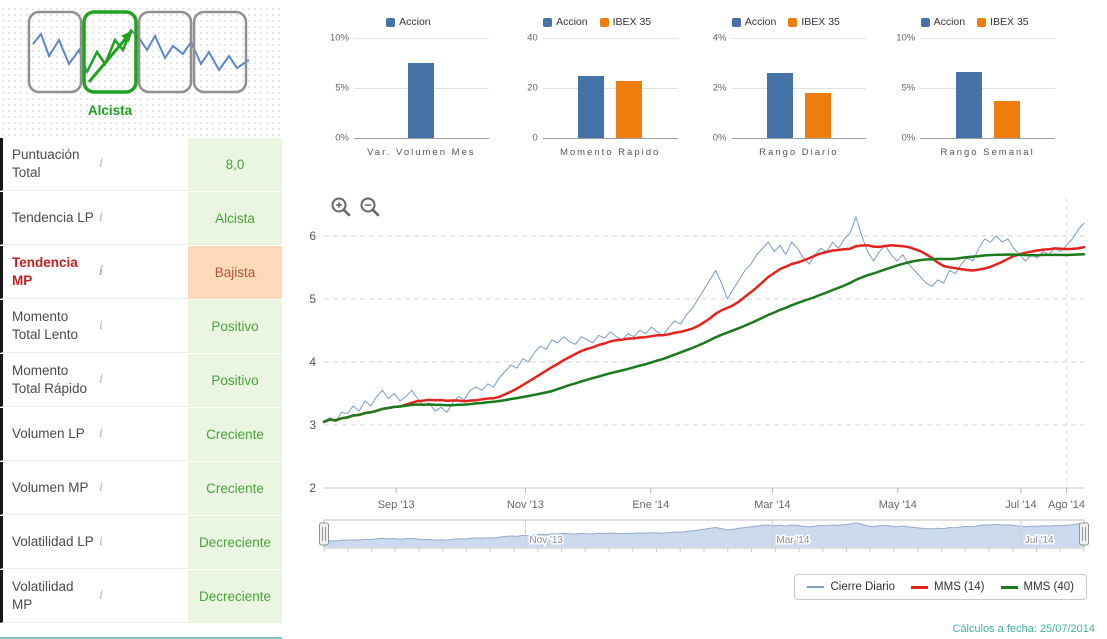  I want to click on x-axis-tick-label: Jul '14, so click(1020, 504).